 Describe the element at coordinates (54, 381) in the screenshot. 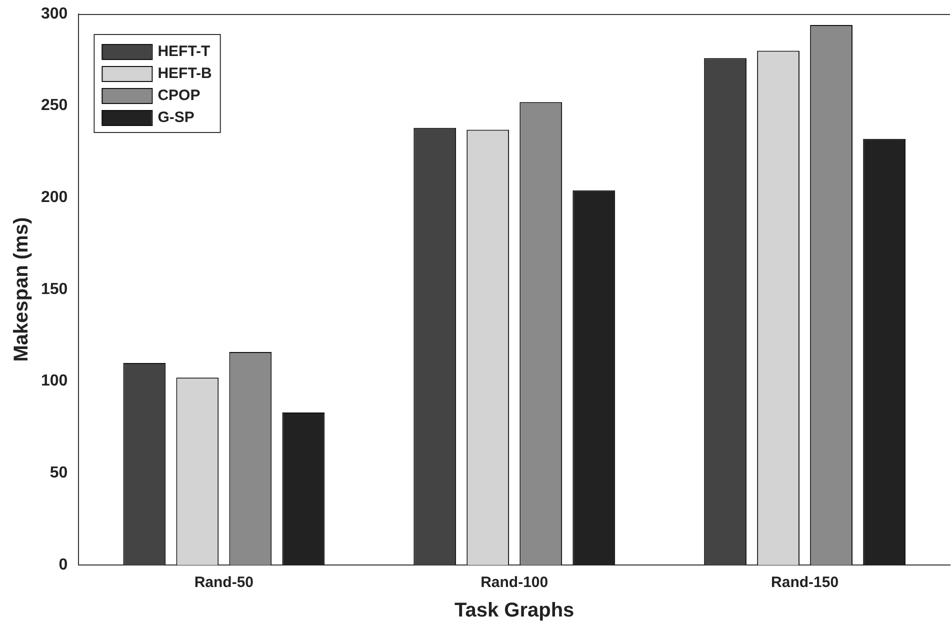

I see `y-tick-label: 100` at that location.